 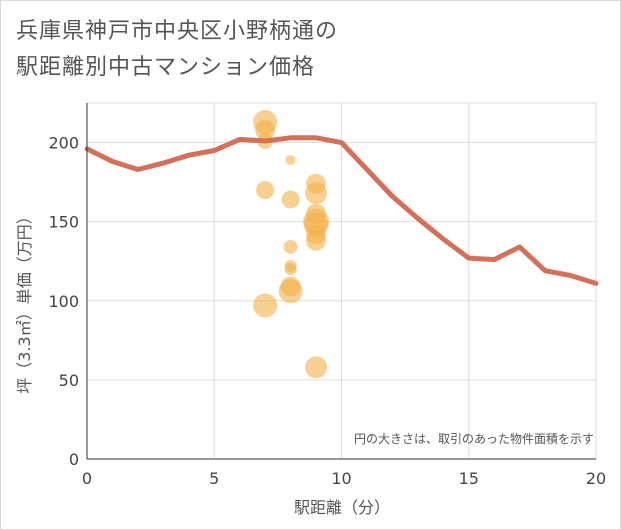 I want to click on x-tick-label: 20, so click(x=596, y=478).